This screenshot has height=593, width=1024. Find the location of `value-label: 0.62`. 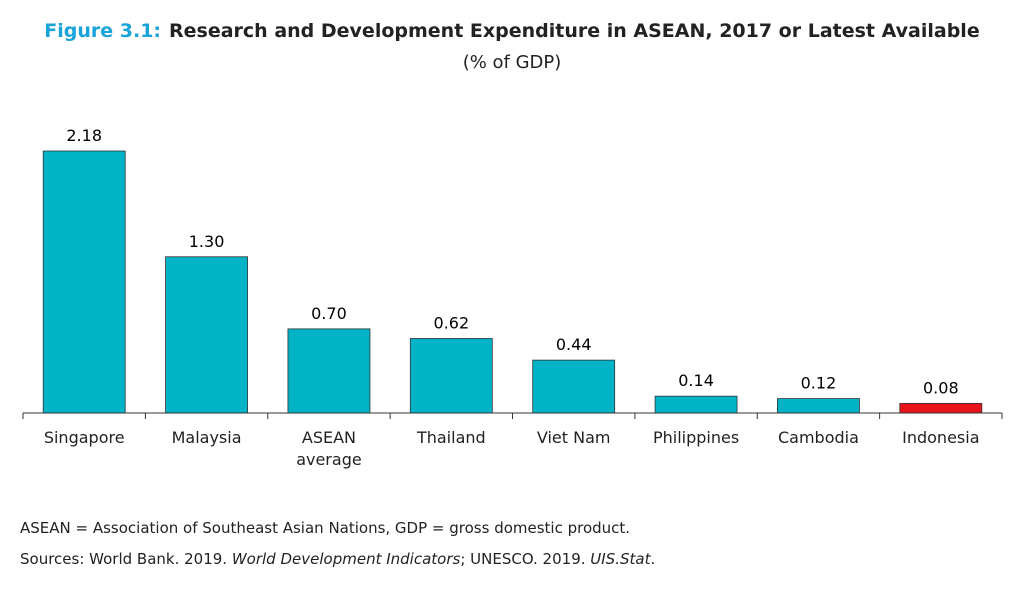

value-label: 0.62 is located at coordinates (452, 322).